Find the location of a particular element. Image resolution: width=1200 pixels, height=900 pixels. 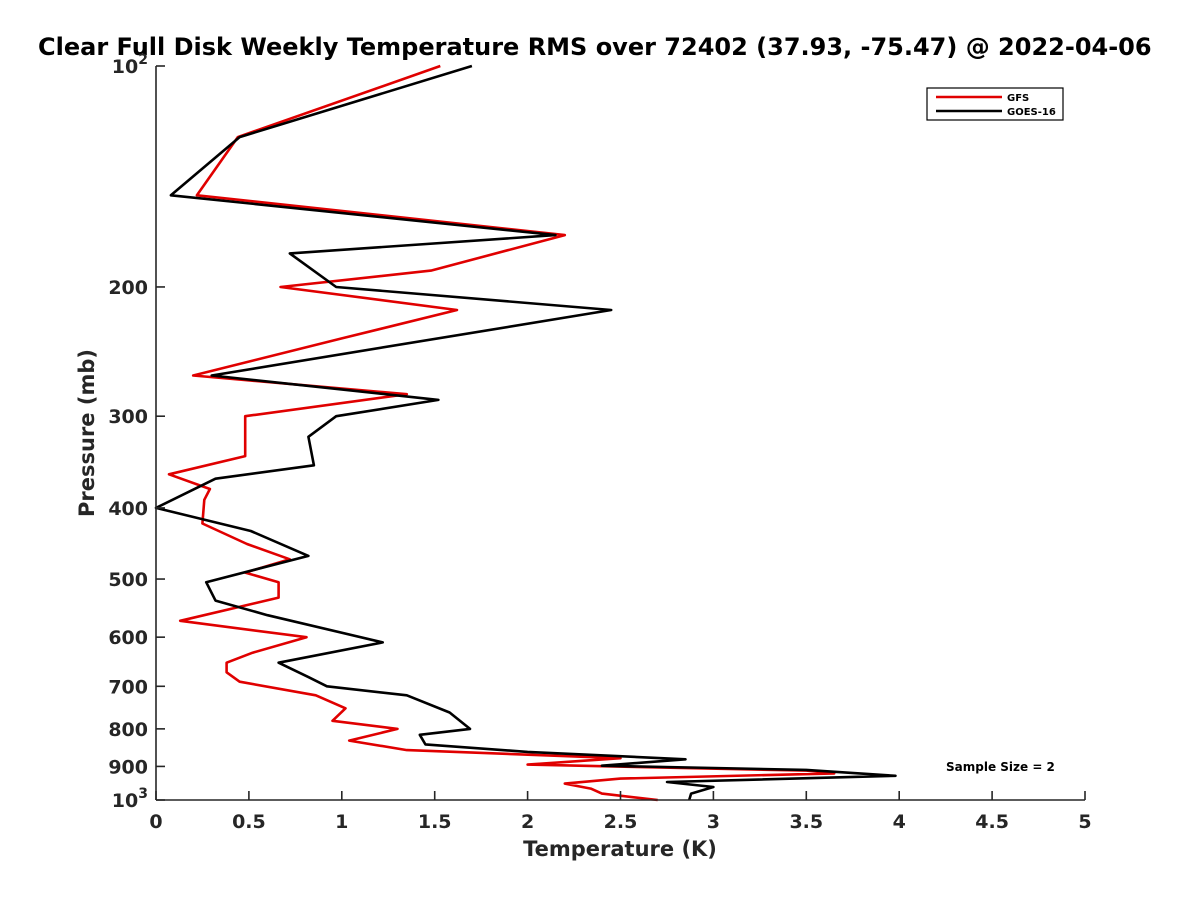

x-axis-label: Temperature (K) is located at coordinates (620, 849).